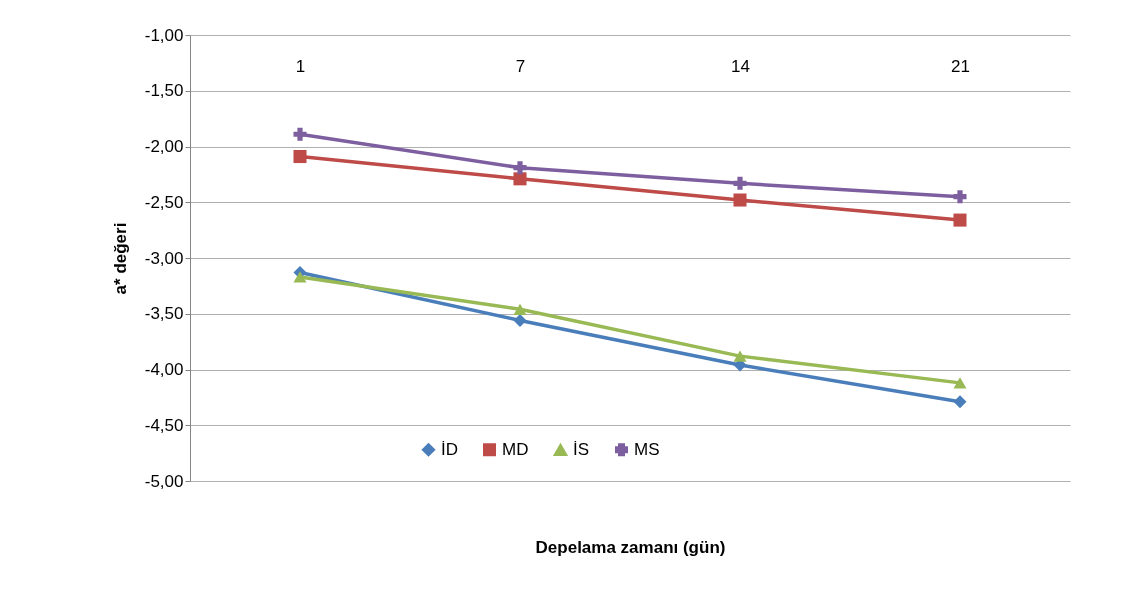  I want to click on x-tick-label: 1, so click(300, 66).